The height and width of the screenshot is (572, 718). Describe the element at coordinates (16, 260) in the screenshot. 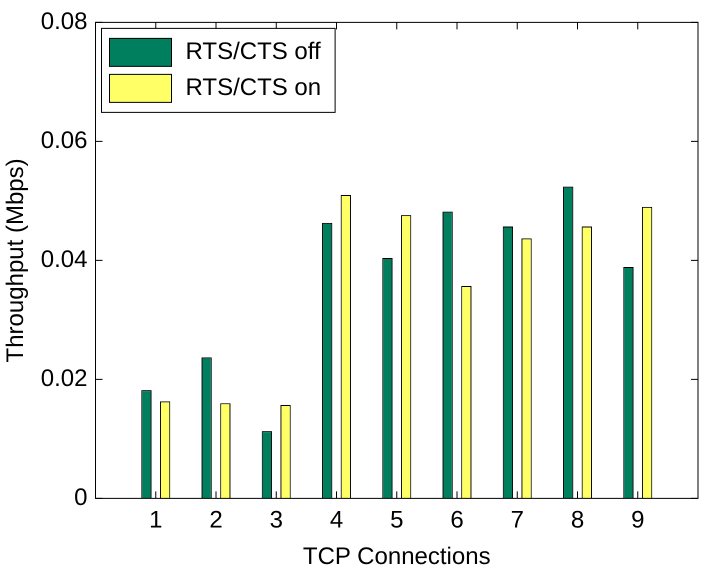

I see `y-axis-title: Throughput (Mbps)` at that location.